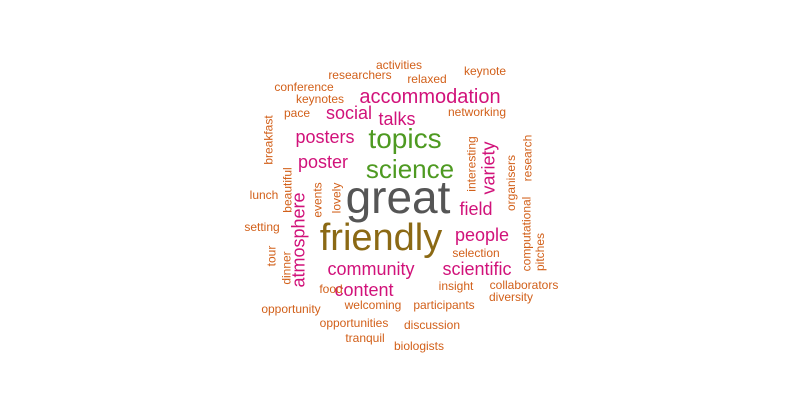 This screenshot has height=400, width=800. Describe the element at coordinates (456, 286) in the screenshot. I see `word-insight: insight` at that location.